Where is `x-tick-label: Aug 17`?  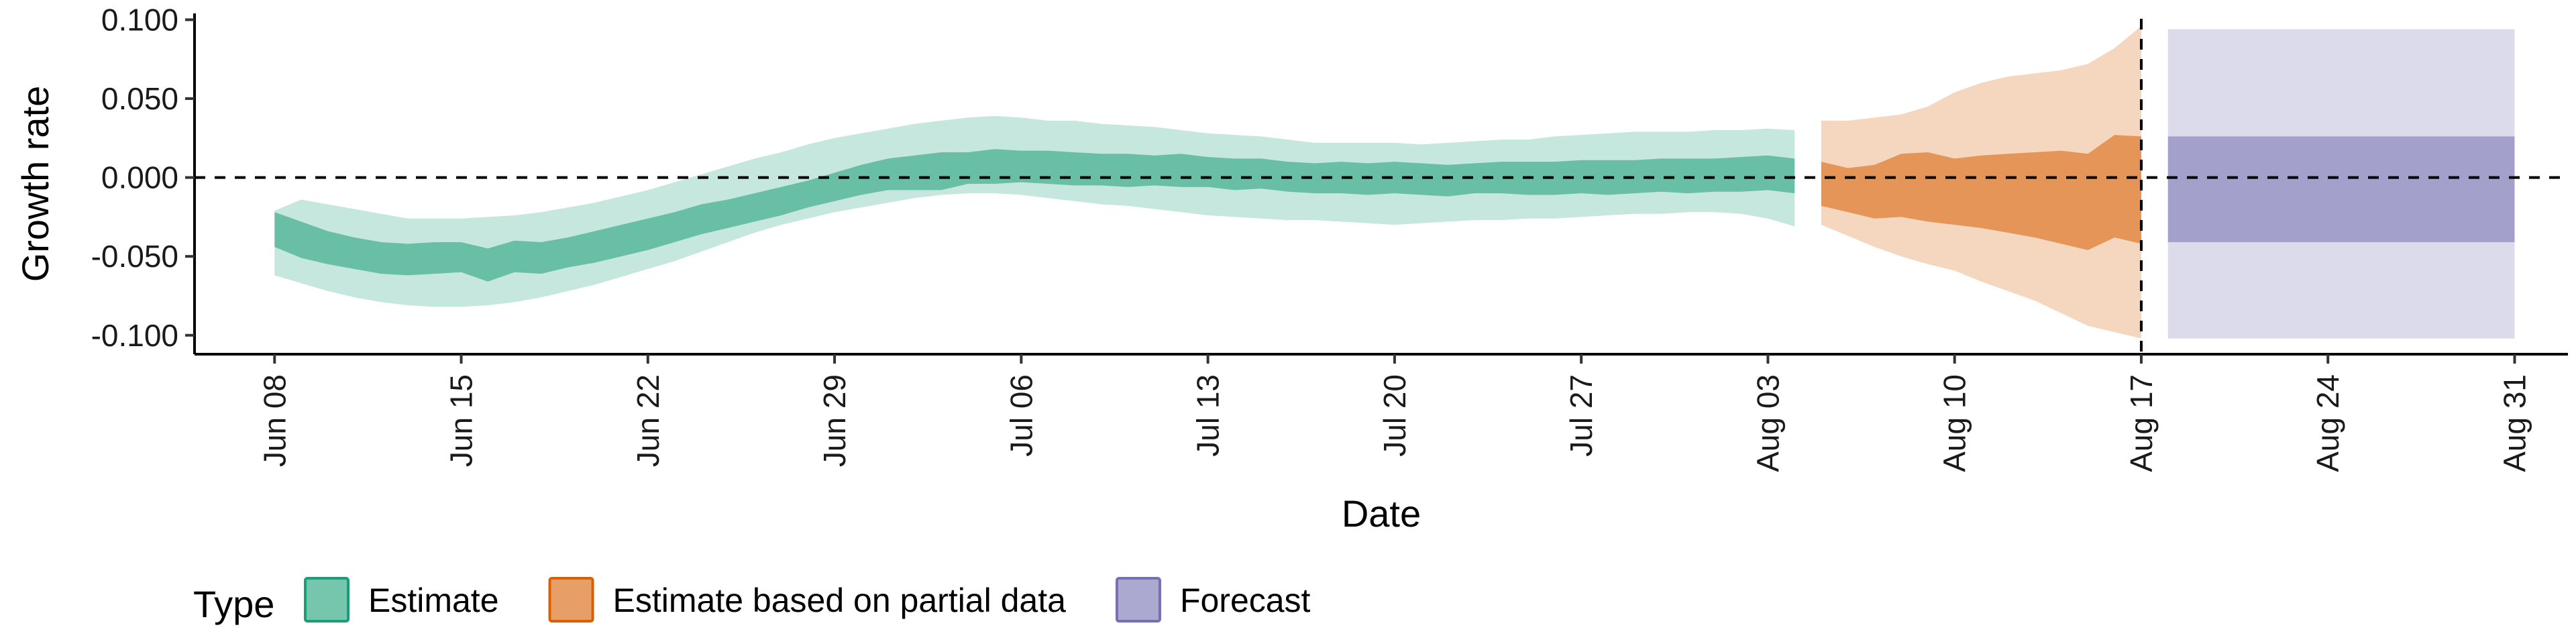
x-tick-label: Aug 17 is located at coordinates (2141, 423).